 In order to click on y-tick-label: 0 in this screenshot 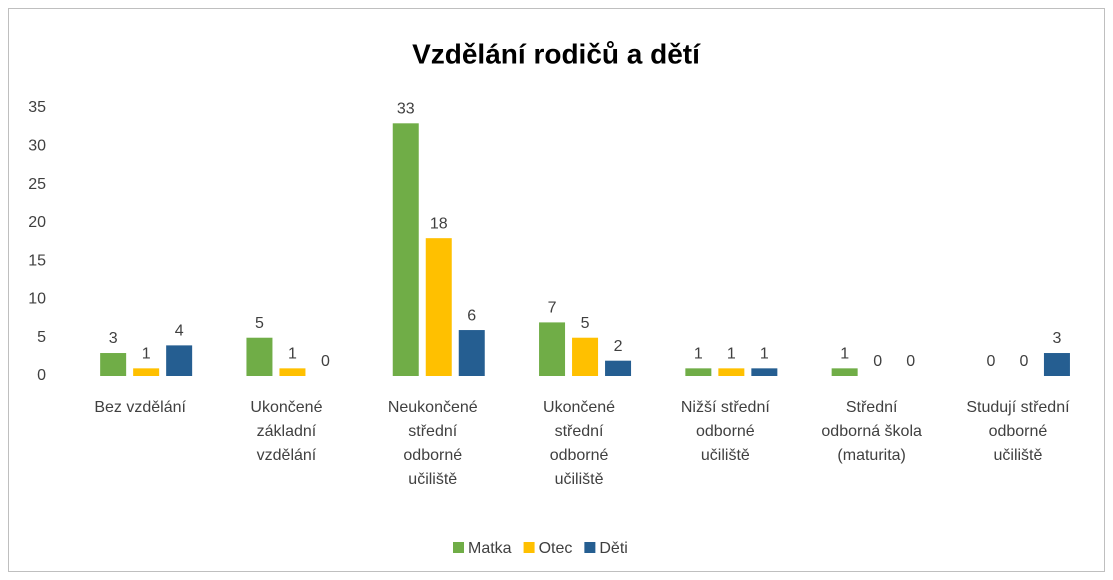, I will do `click(41, 375)`.